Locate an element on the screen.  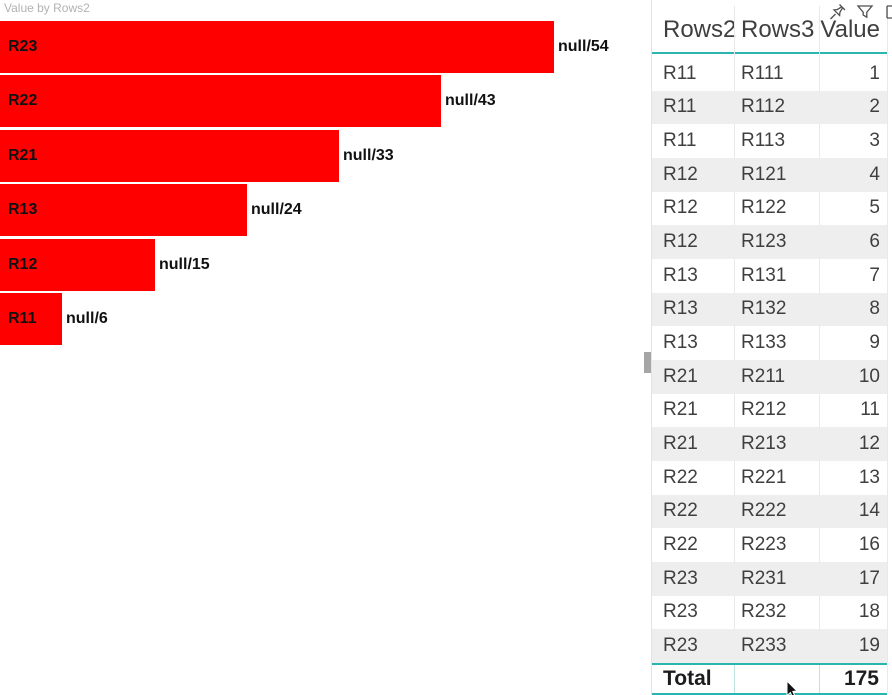
bar-category-label: R11 is located at coordinates (22, 318).